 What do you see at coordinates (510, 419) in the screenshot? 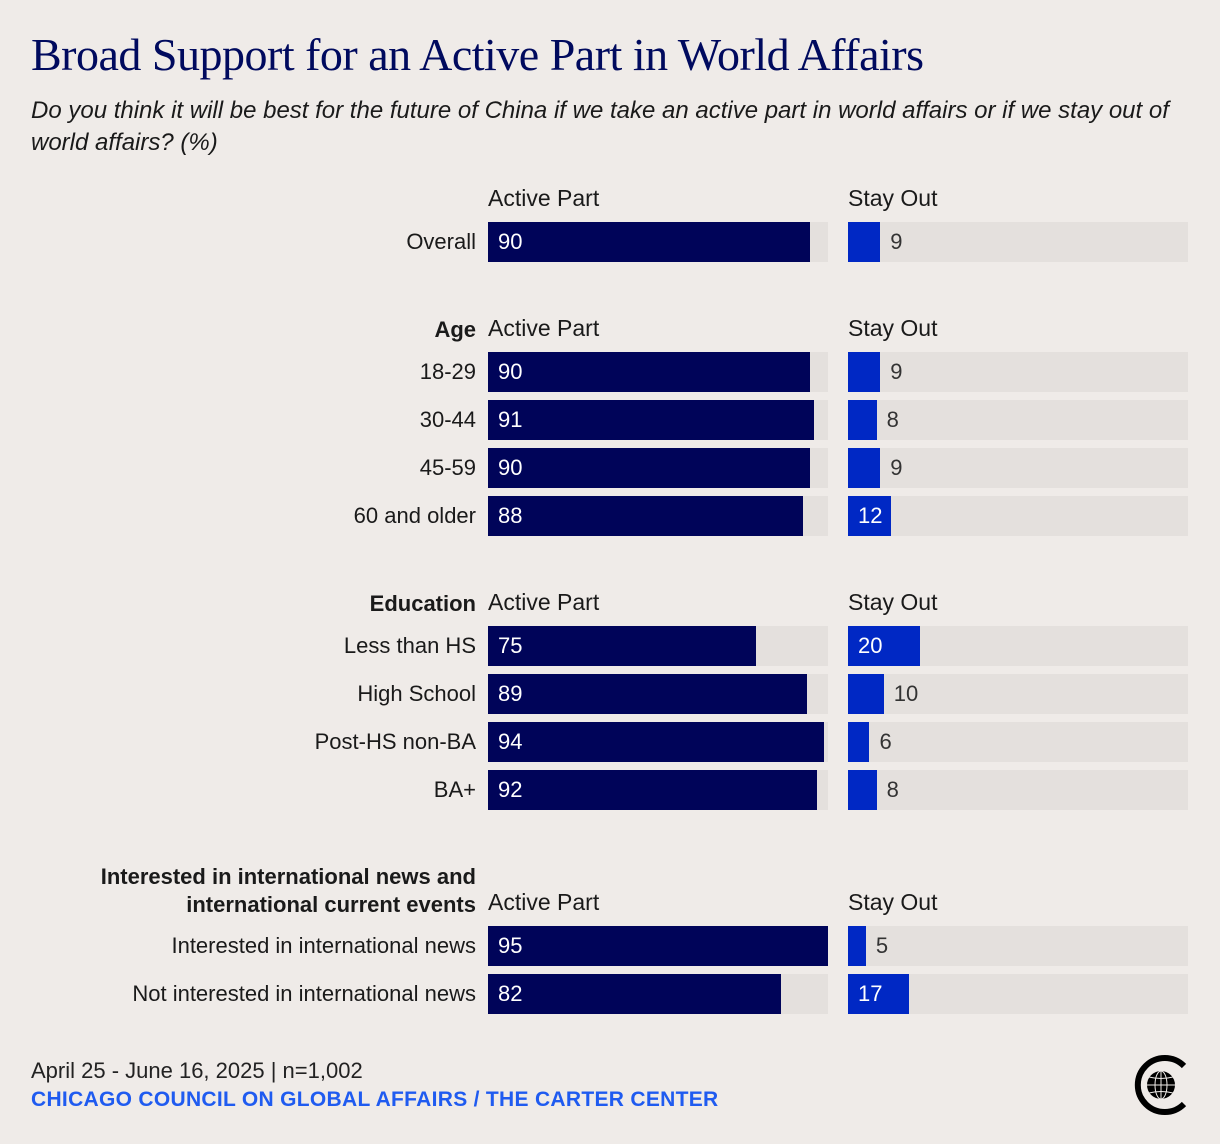
I see `data-label-active-part: 91` at bounding box center [510, 419].